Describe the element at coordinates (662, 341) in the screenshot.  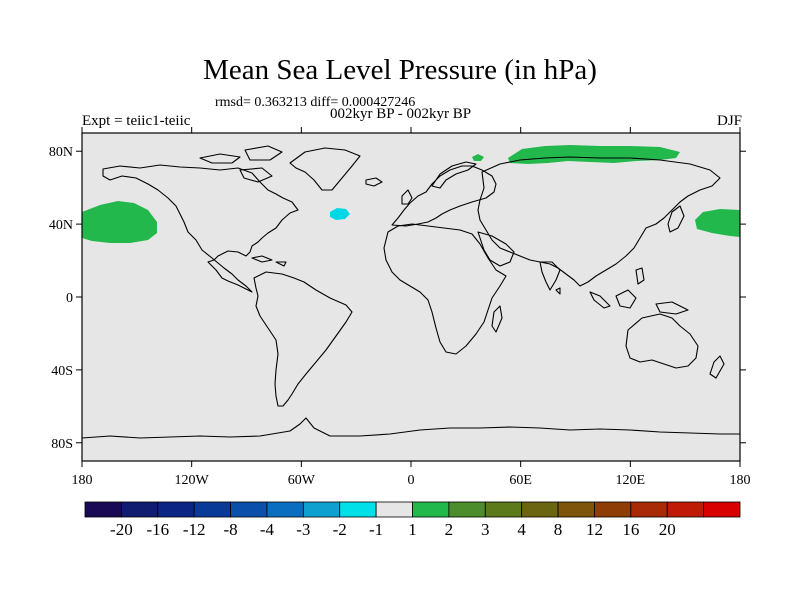
I see `coast-australia` at that location.